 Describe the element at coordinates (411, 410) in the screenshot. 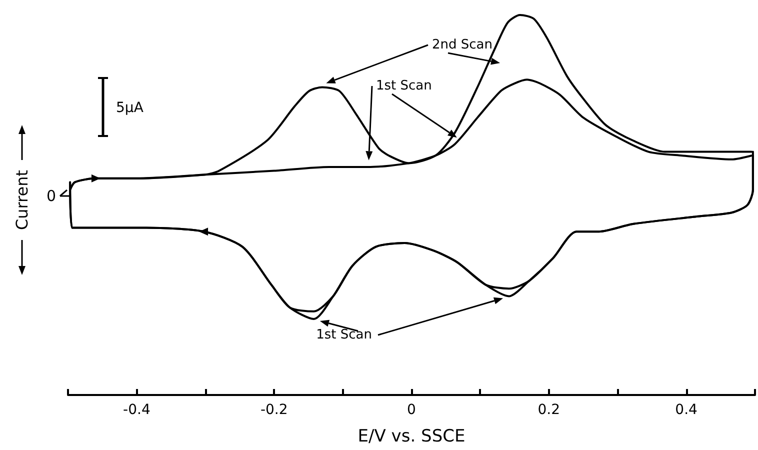

I see `x-tick-label: 0` at that location.